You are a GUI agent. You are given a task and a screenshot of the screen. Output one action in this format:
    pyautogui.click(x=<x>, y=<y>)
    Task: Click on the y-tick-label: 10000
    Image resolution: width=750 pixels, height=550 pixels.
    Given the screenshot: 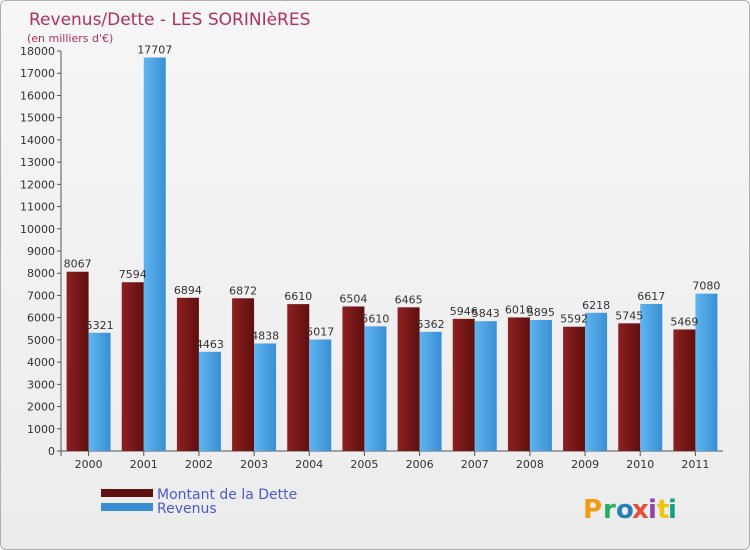 What is the action you would take?
    pyautogui.click(x=37, y=229)
    